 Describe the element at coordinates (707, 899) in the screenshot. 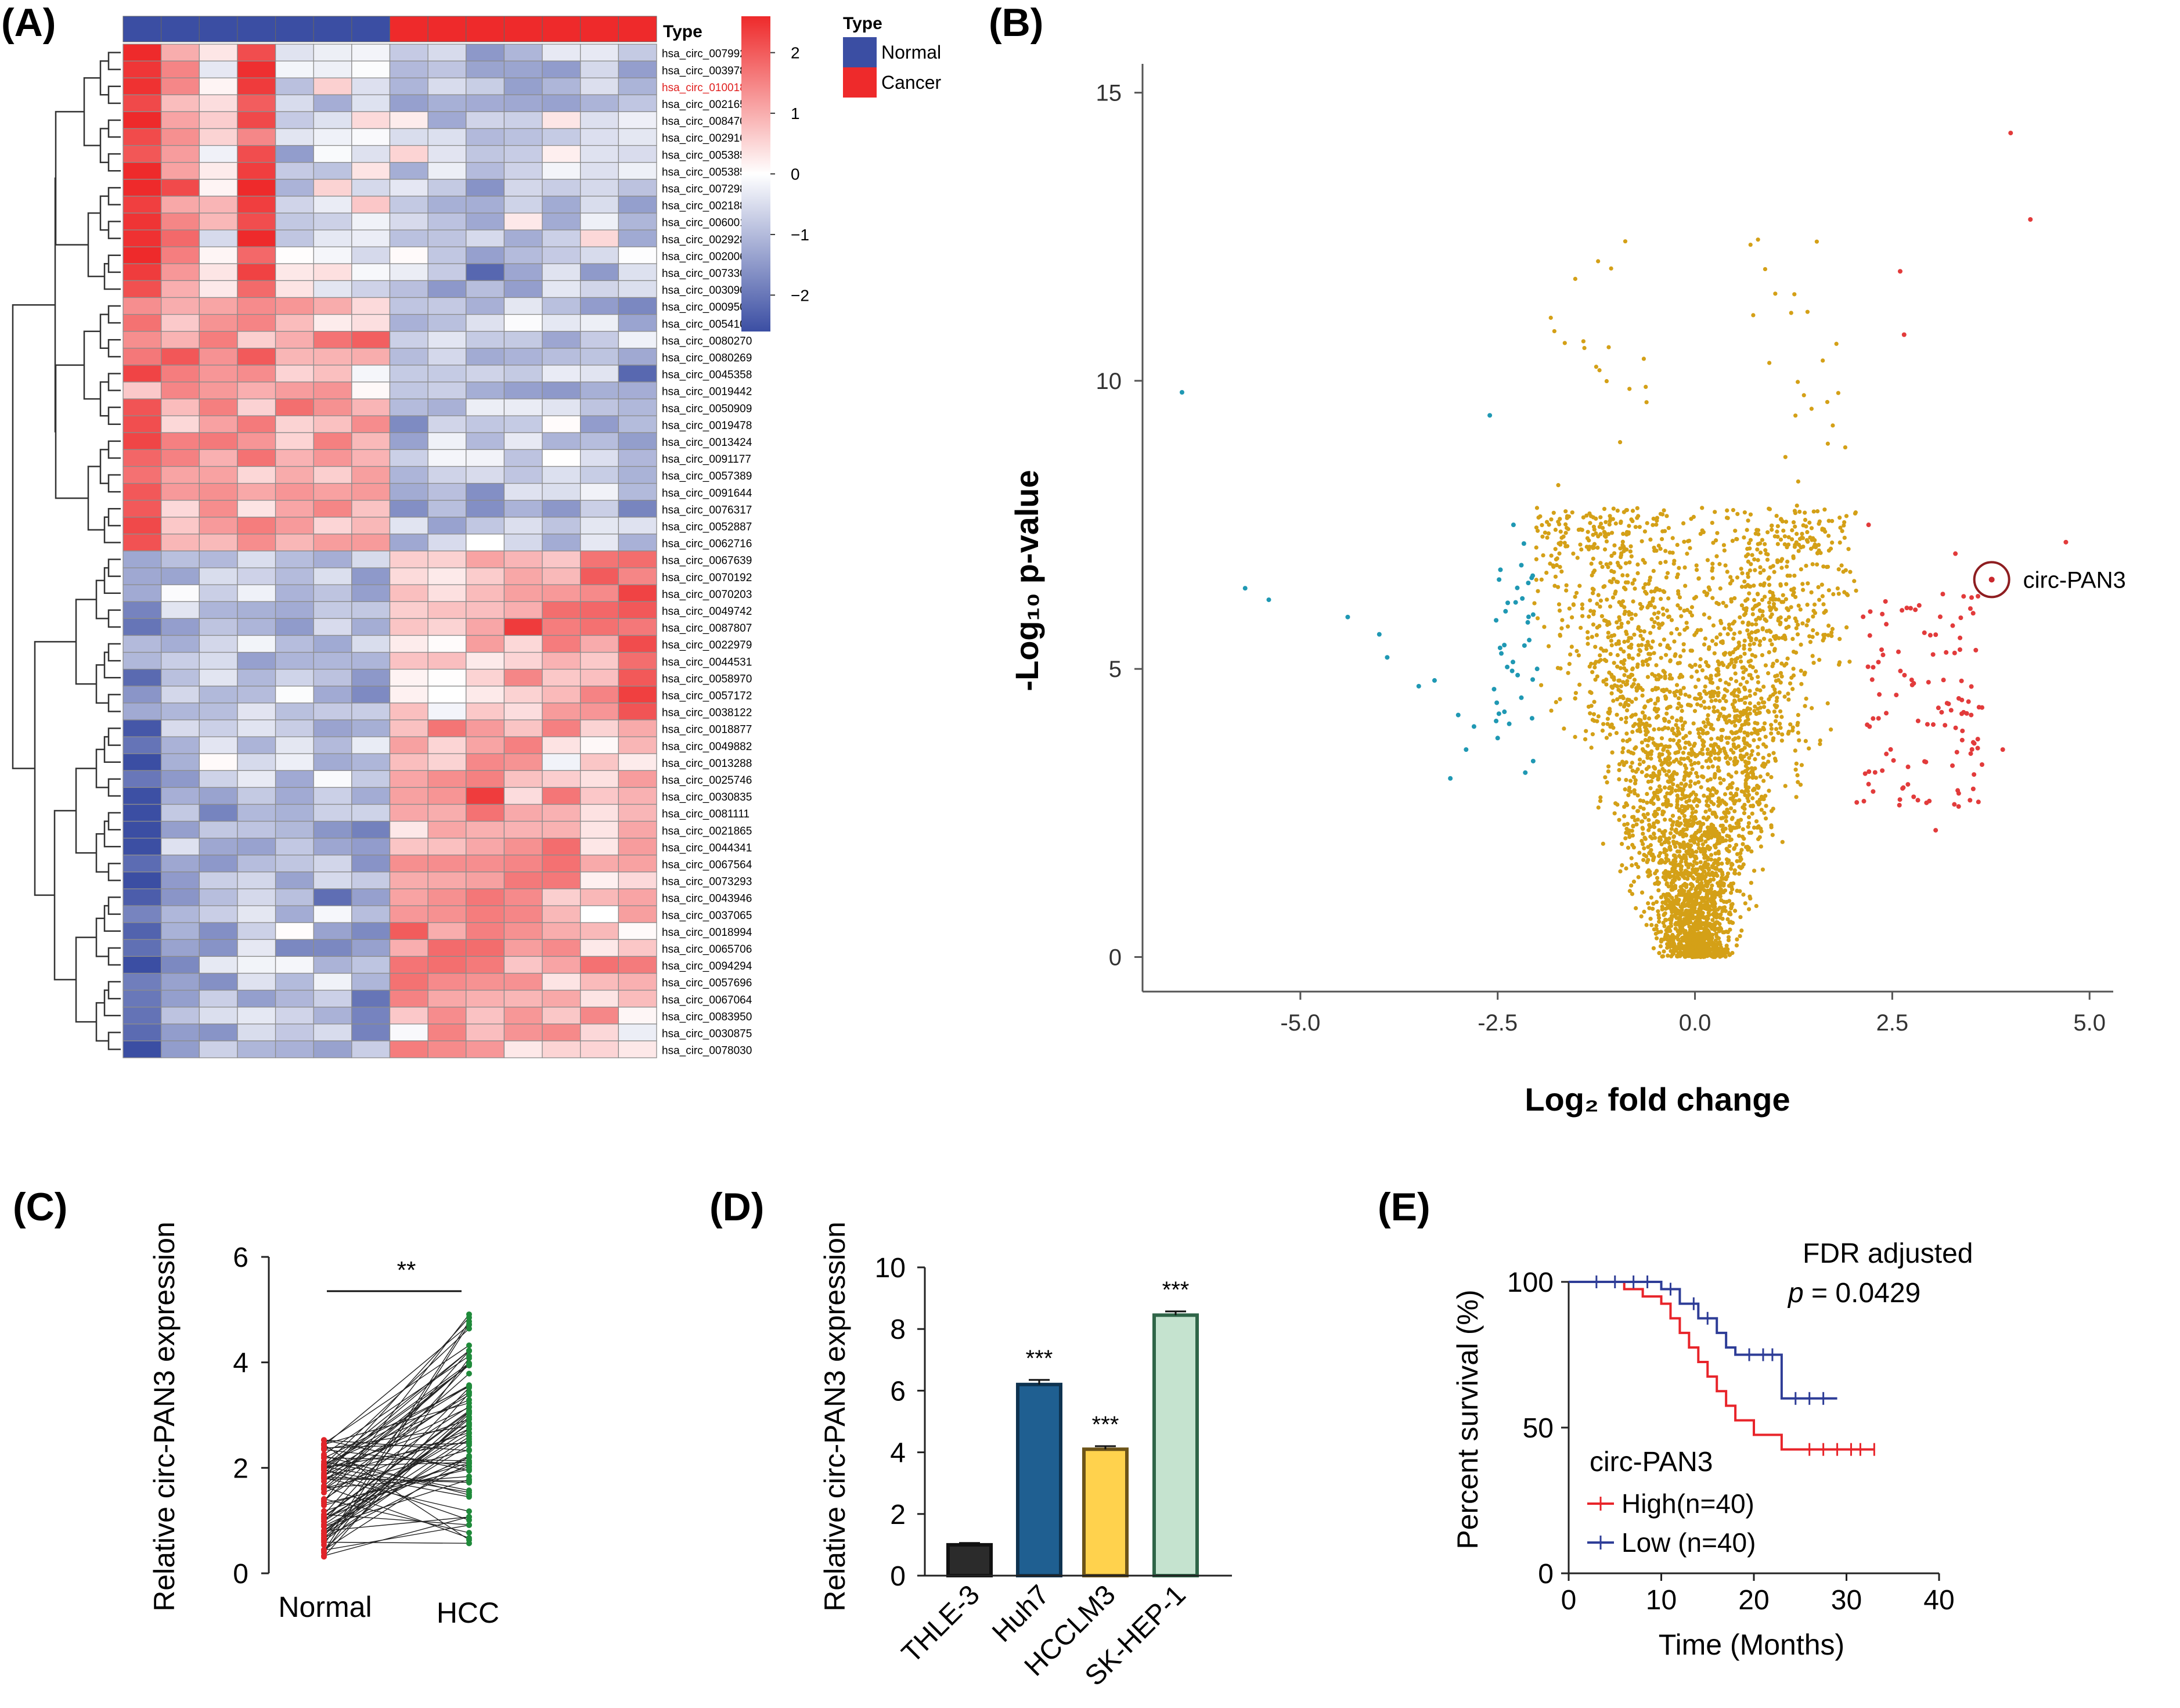

I see `row-label: hsa_circ_0043946` at that location.